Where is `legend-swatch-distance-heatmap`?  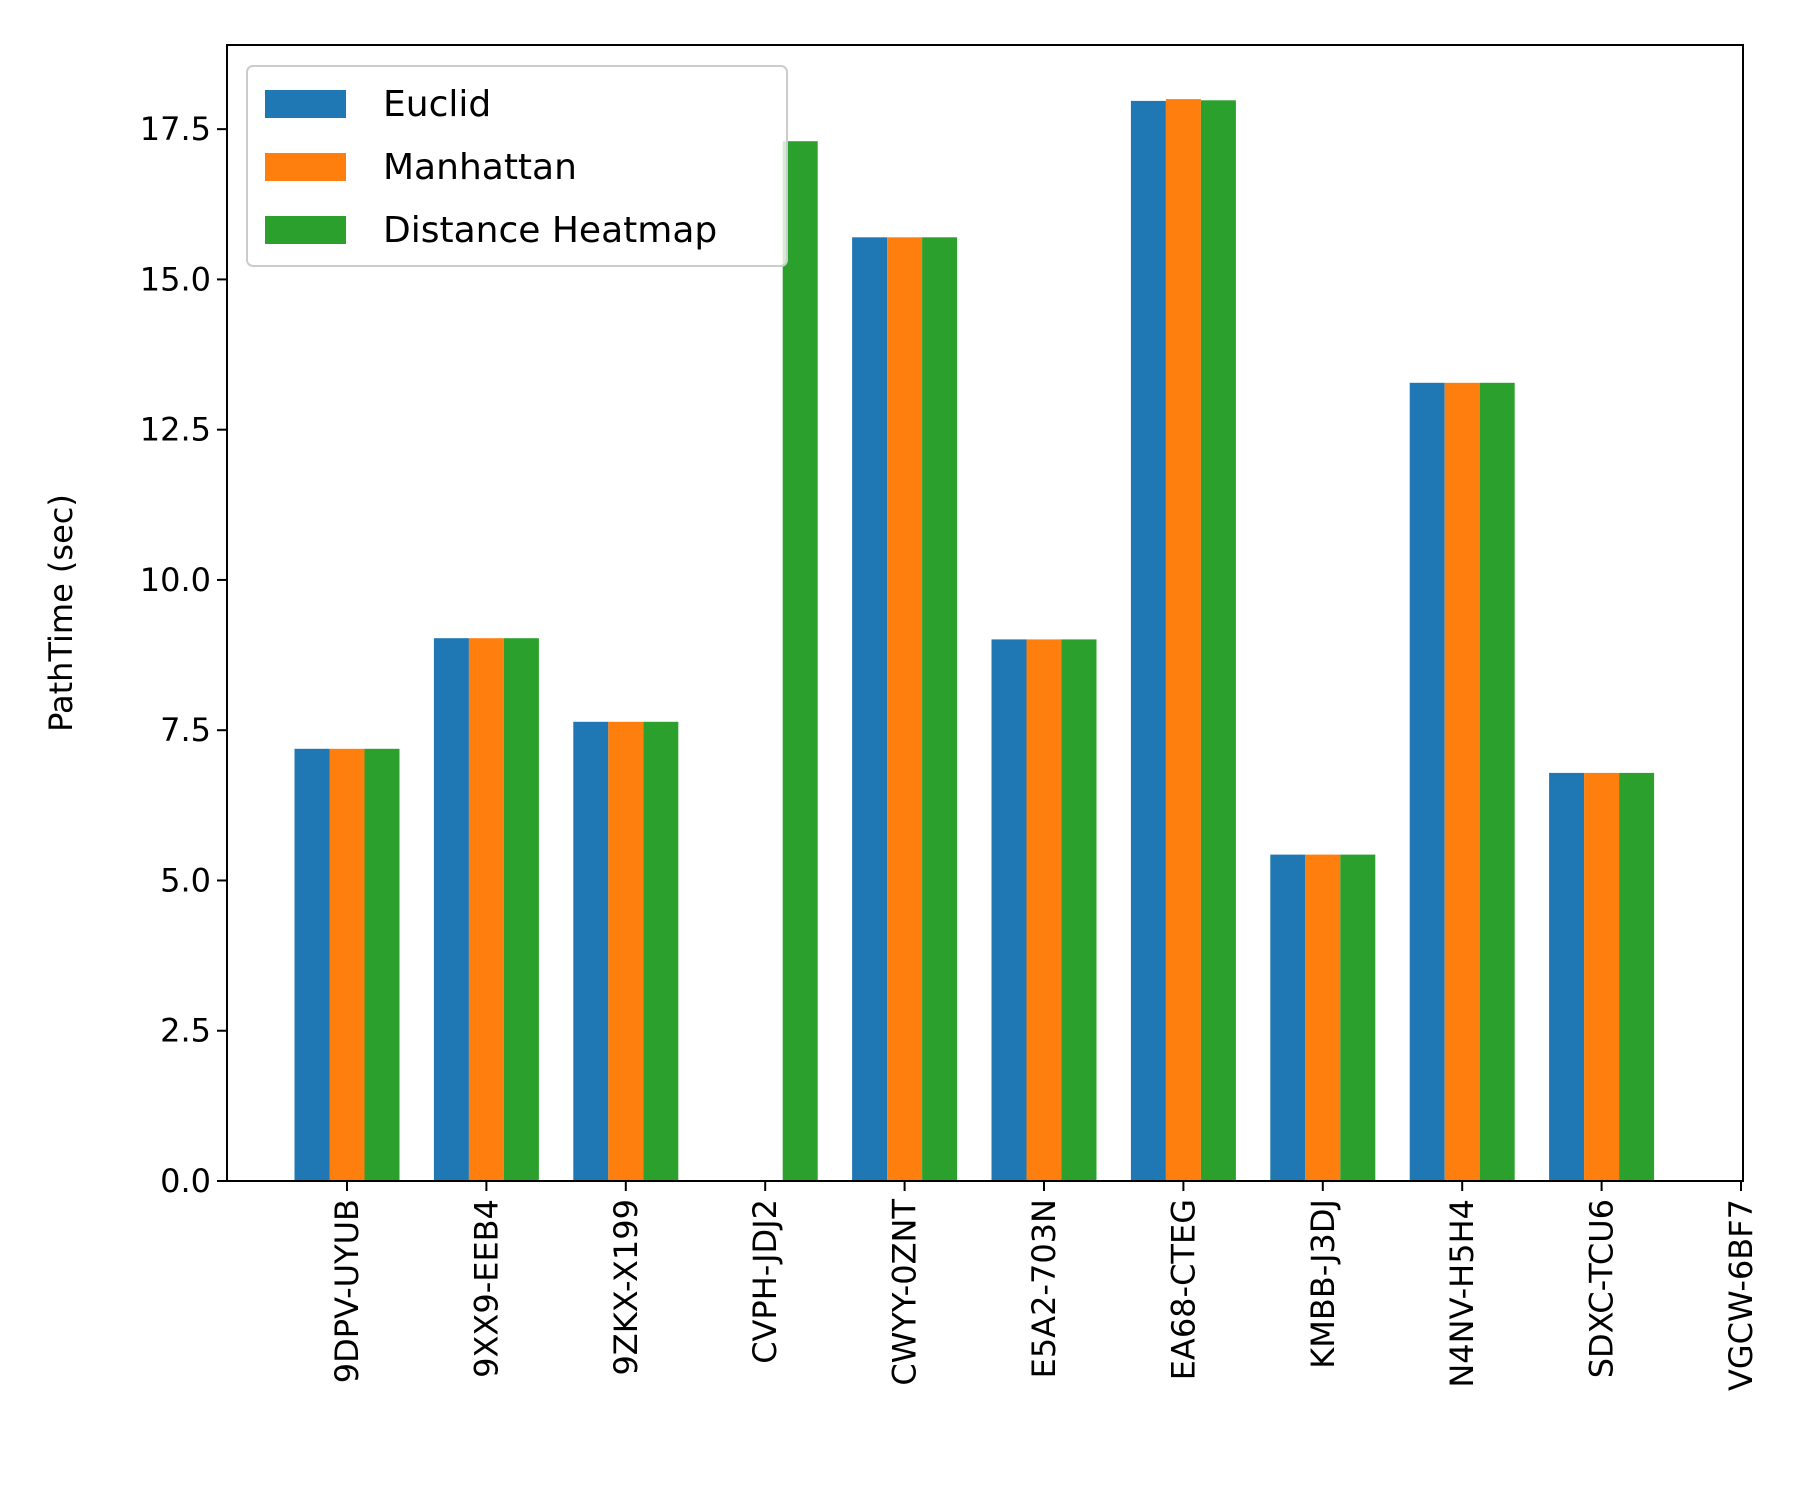 legend-swatch-distance-heatmap is located at coordinates (305, 230).